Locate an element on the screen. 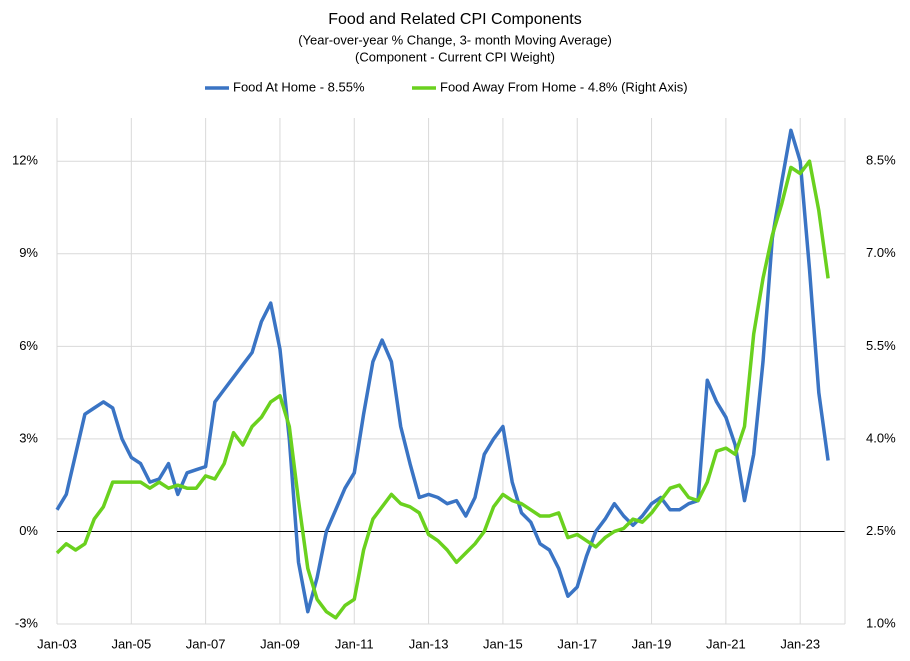 The height and width of the screenshot is (661, 910). x-tick-label: Jan-13 is located at coordinates (429, 643).